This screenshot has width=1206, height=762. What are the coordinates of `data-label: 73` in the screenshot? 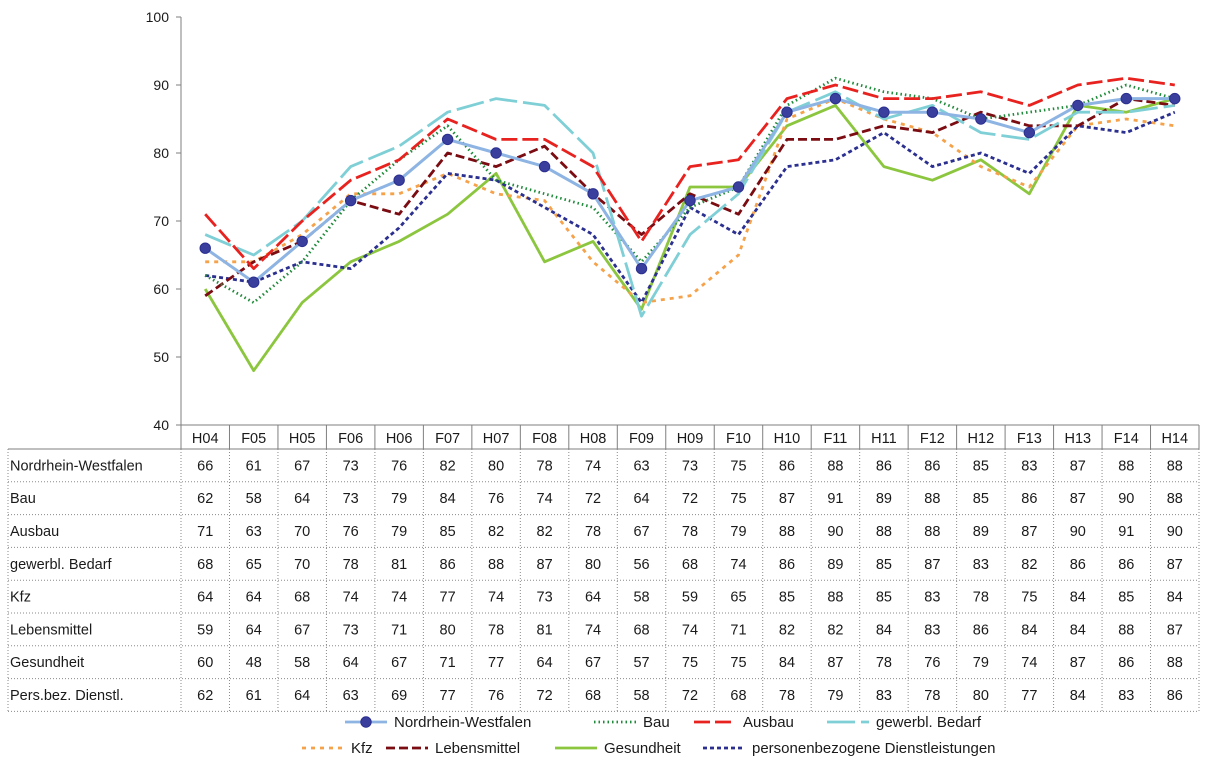 It's located at (351, 499).